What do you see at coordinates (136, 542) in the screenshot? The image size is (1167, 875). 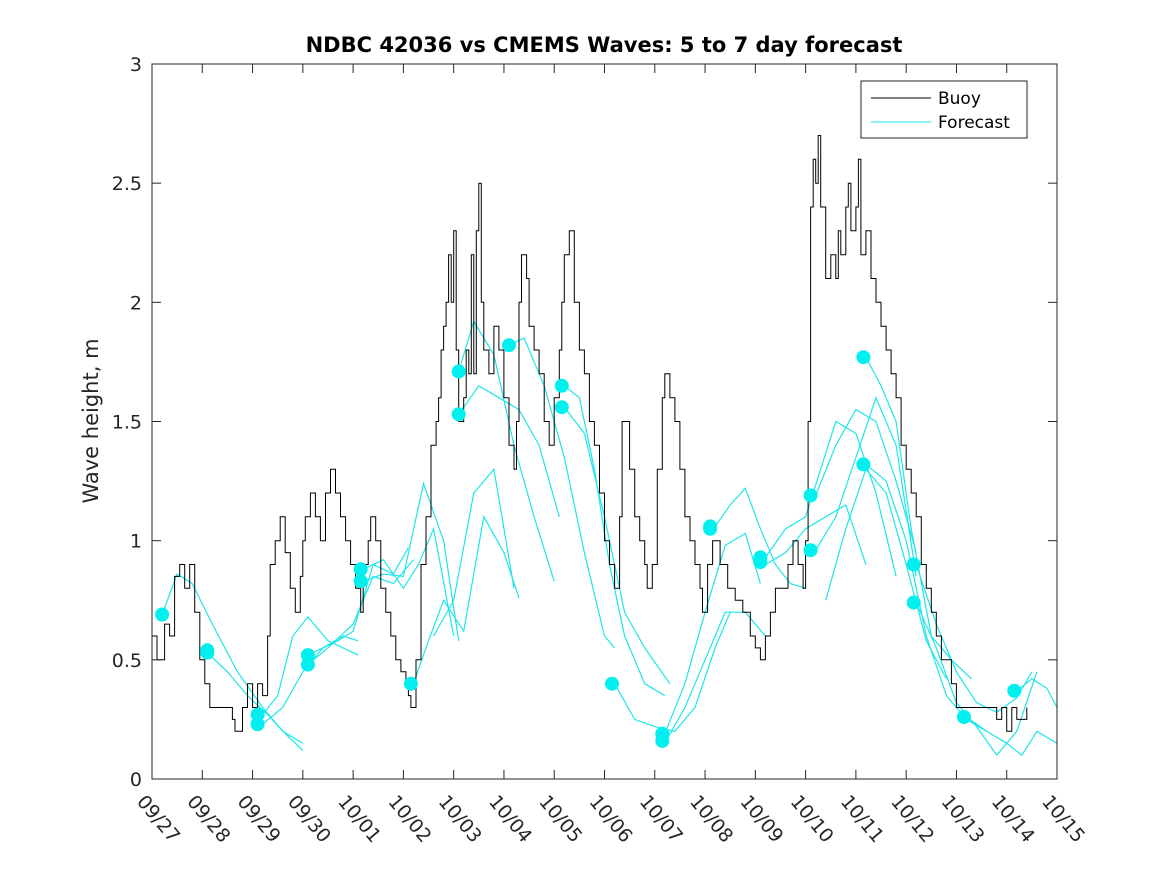 I see `y-tick-label: 1` at bounding box center [136, 542].